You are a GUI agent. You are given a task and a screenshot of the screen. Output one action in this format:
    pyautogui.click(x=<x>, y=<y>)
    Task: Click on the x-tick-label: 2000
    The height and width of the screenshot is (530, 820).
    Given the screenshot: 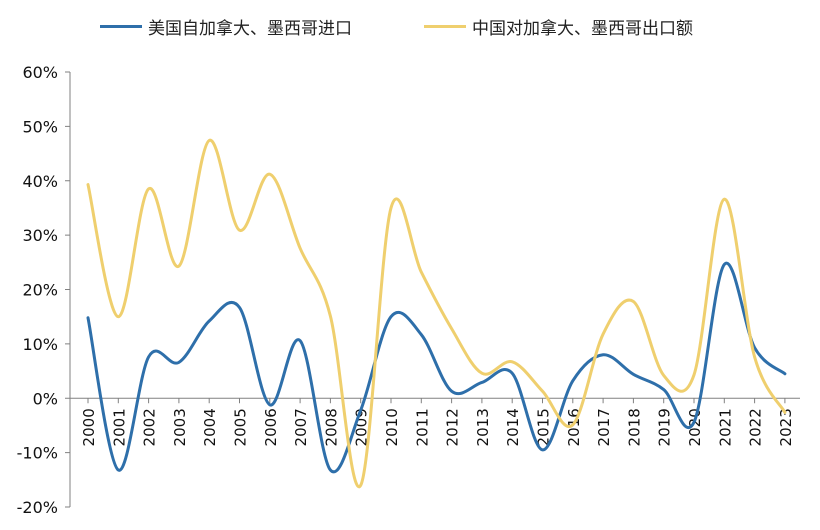 What is the action you would take?
    pyautogui.click(x=89, y=427)
    